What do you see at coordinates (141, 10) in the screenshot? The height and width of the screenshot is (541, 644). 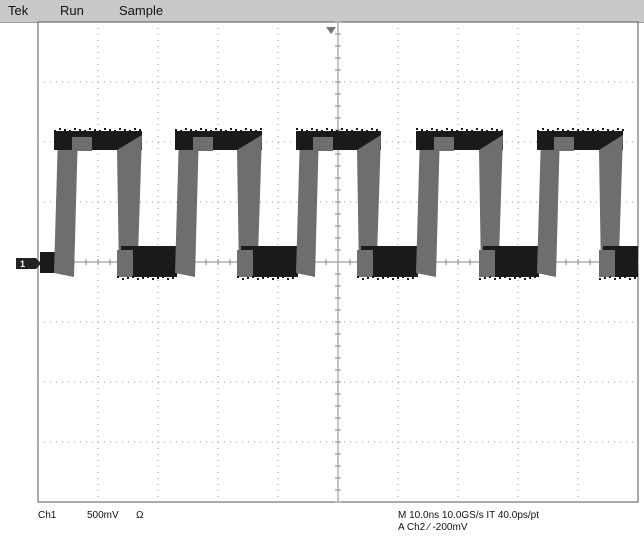 I see `acquisition-mode-button: Sample` at bounding box center [141, 10].